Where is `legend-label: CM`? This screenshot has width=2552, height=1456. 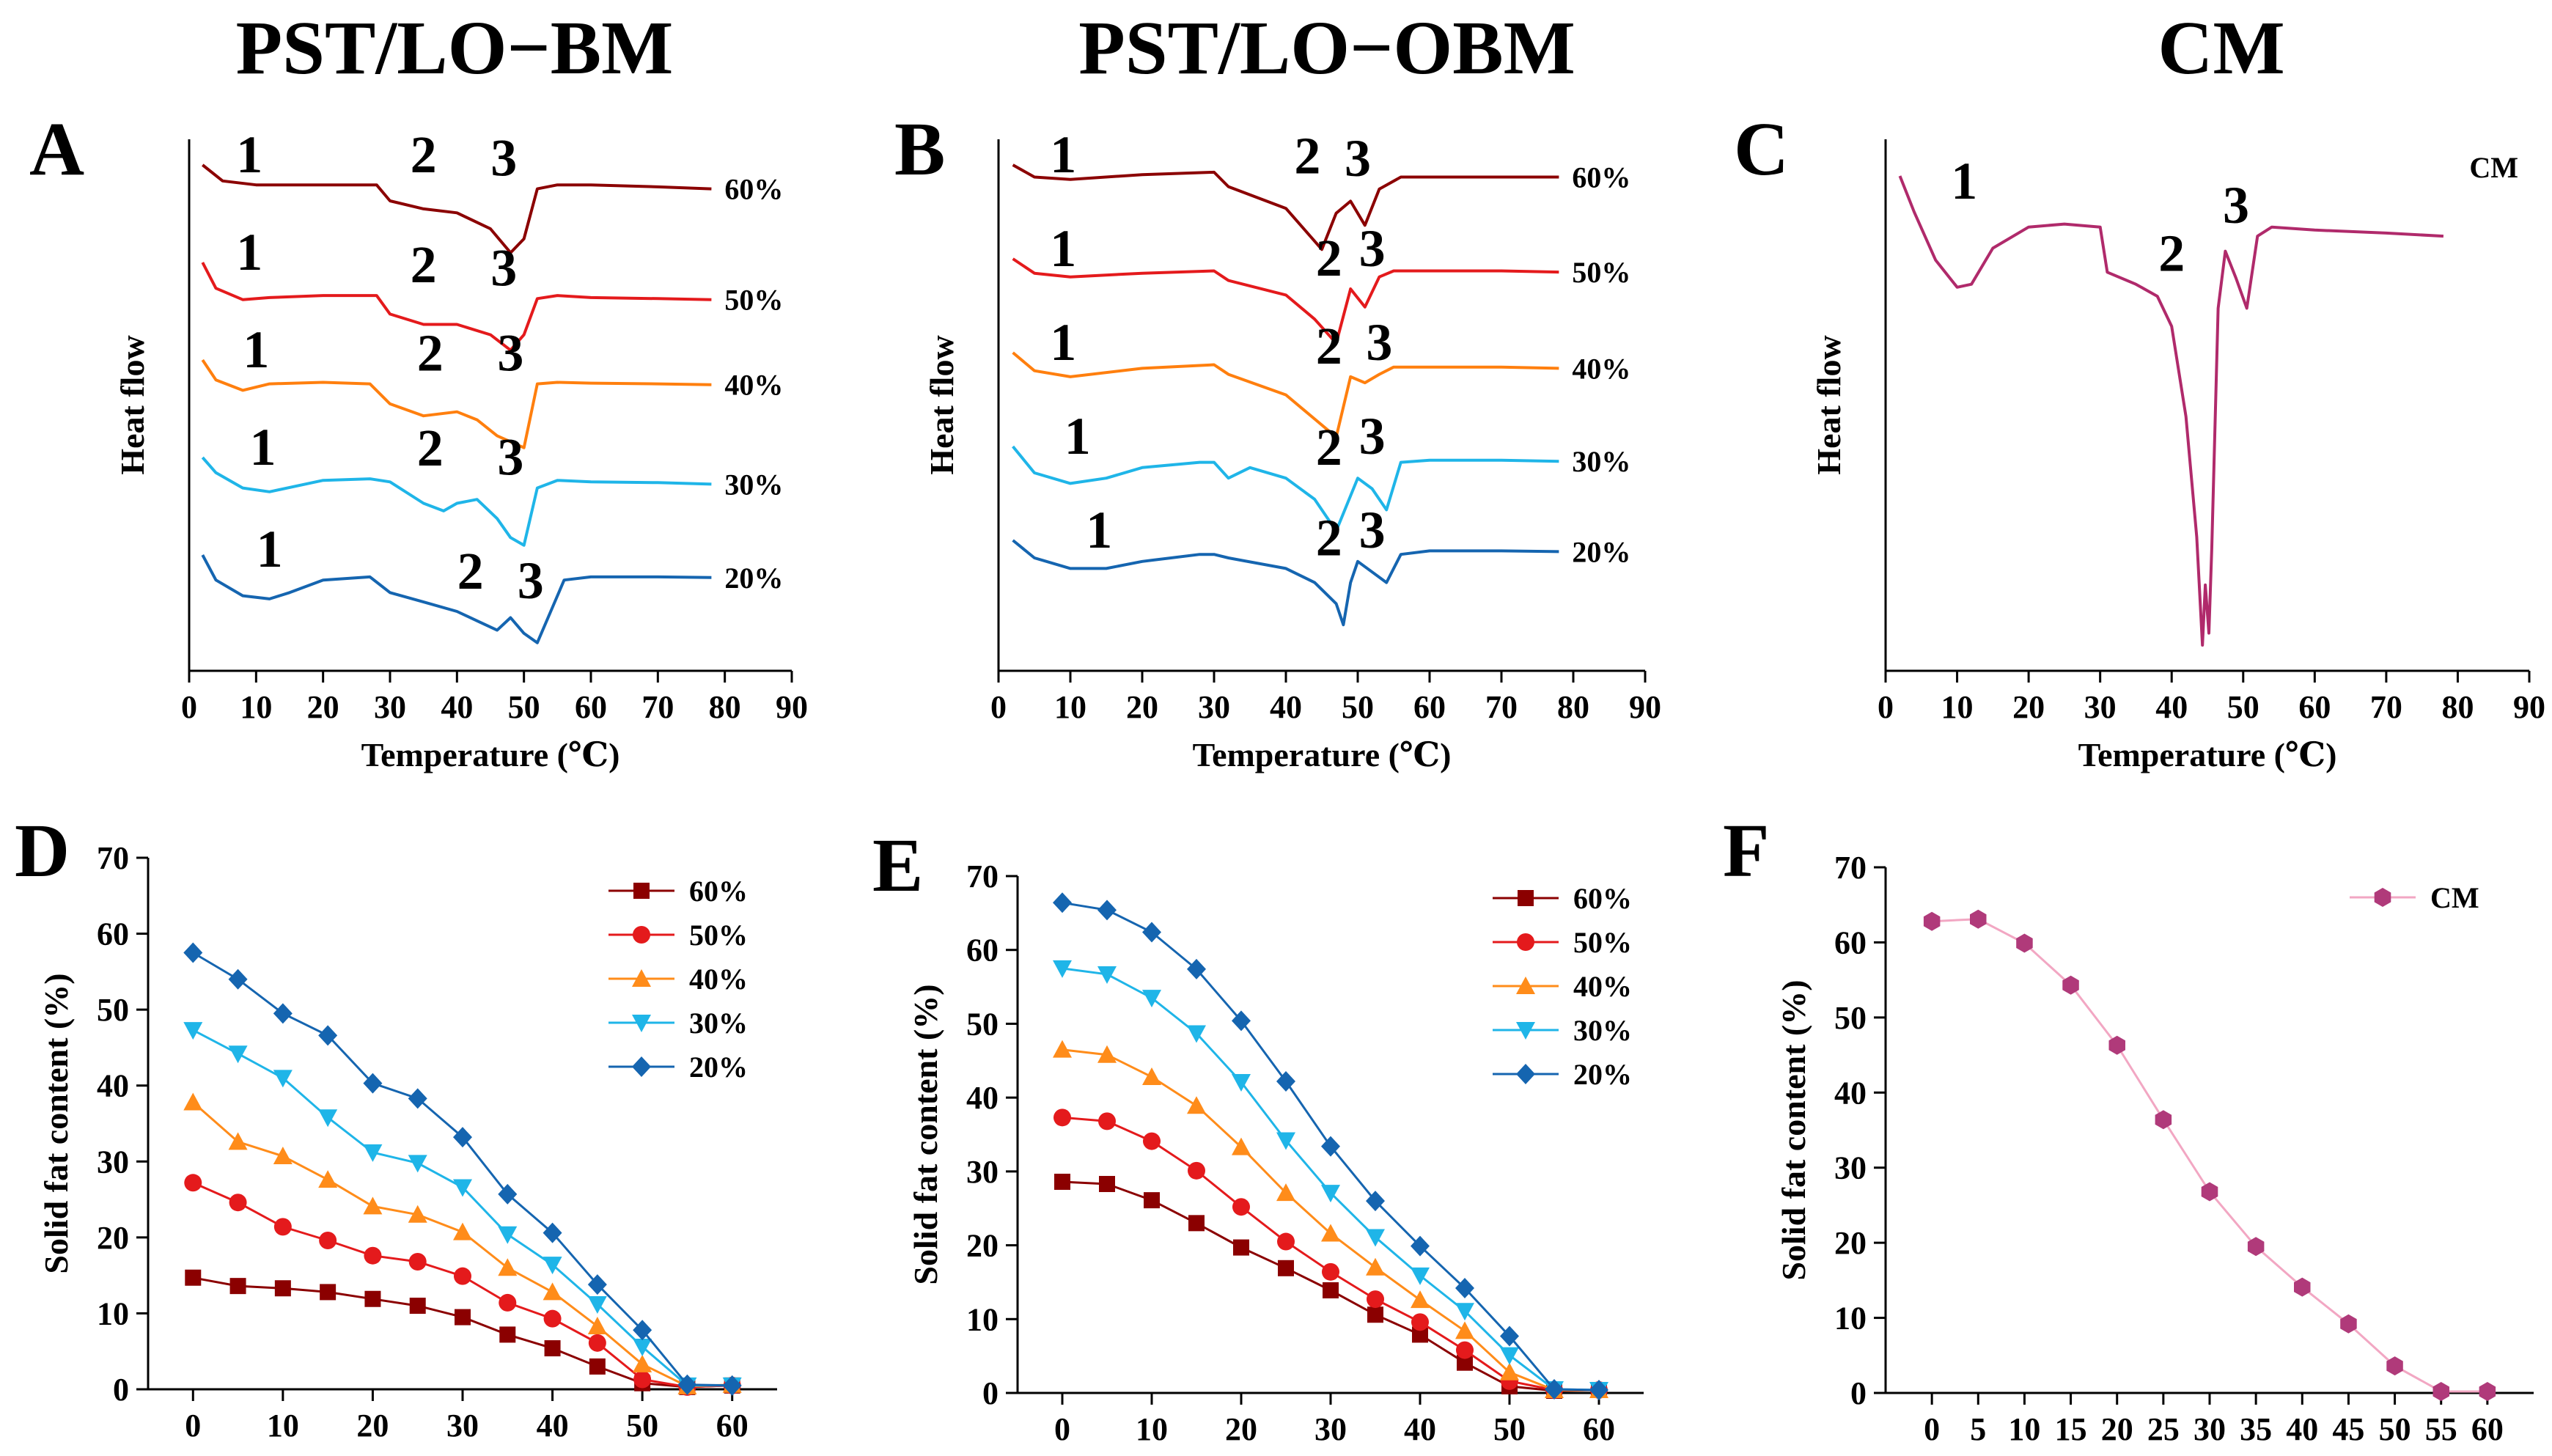 legend-label: CM is located at coordinates (2454, 897).